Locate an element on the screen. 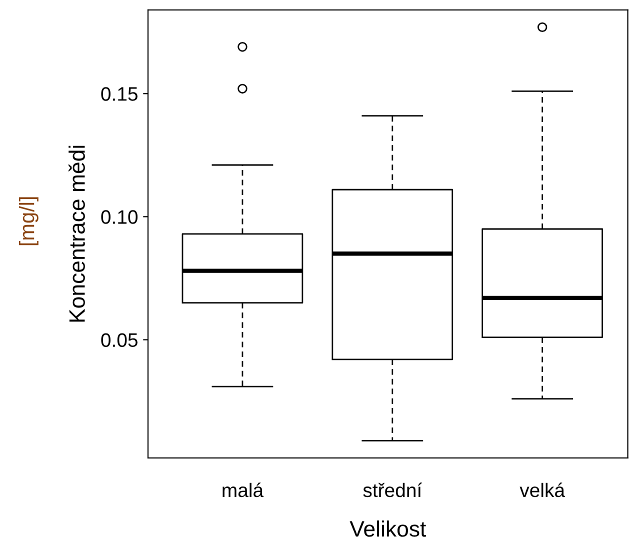  x-tick-label: velká is located at coordinates (543, 490).